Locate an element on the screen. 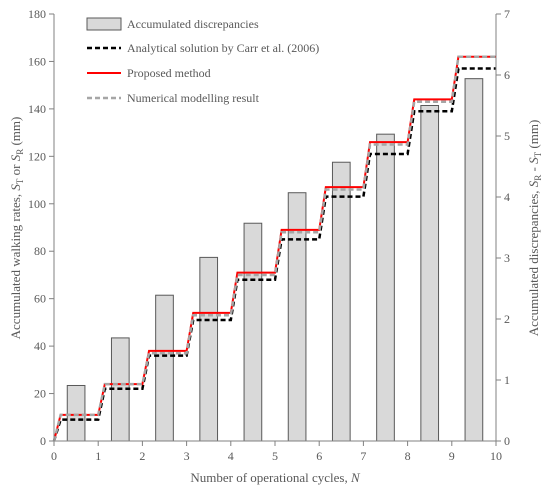 The image size is (550, 490). y-right-tick-label: 1 is located at coordinates (507, 380).